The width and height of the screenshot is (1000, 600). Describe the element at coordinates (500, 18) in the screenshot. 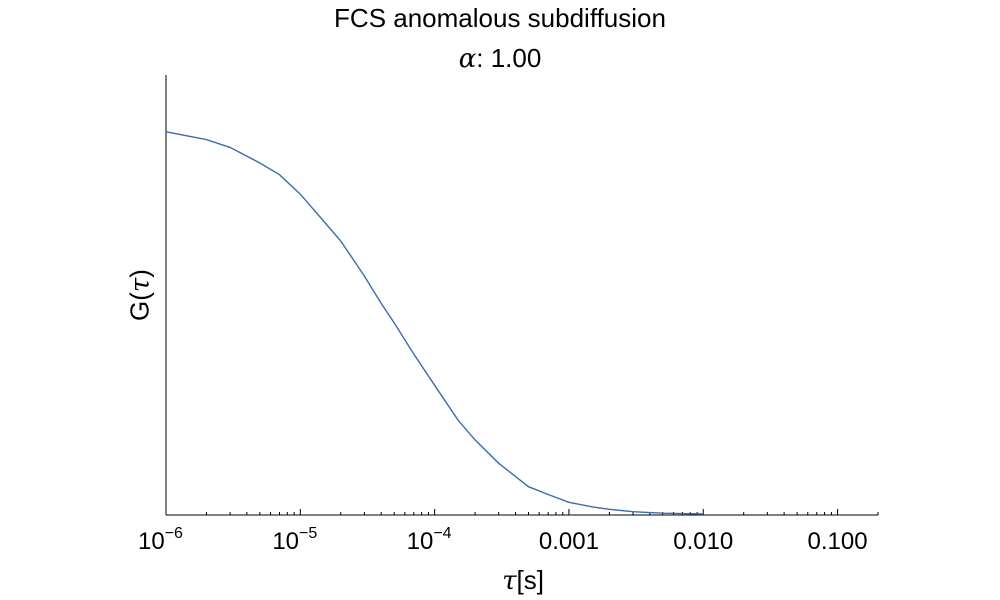

I see `chart-title: FCS anomalous subdiffusion` at that location.